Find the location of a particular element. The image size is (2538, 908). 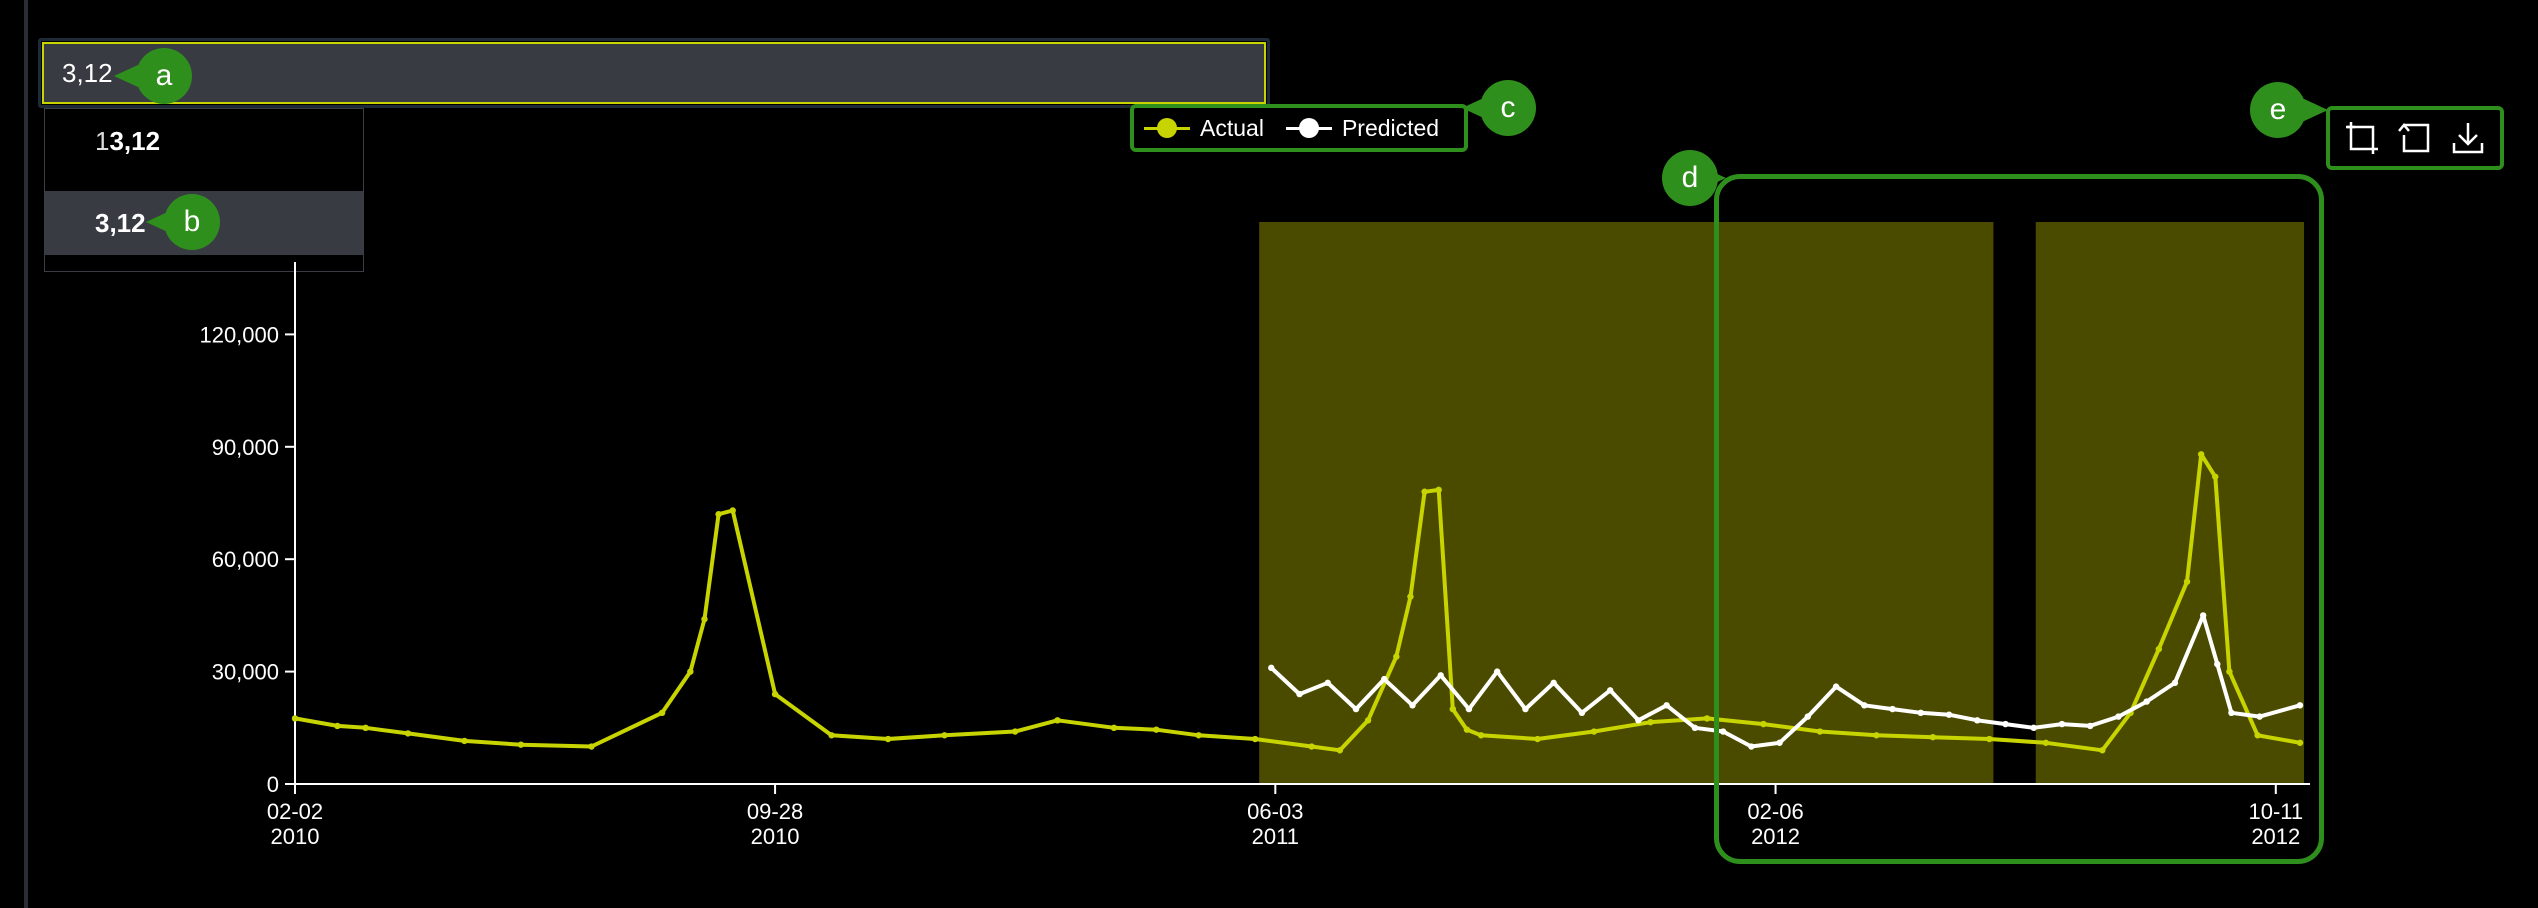

callout-c: c is located at coordinates (1508, 108).